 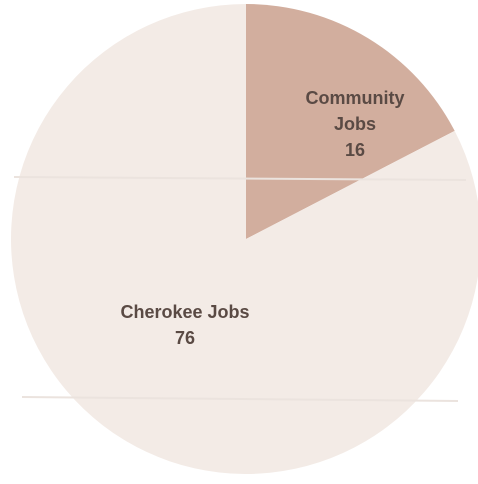 I want to click on fold-line-lower, so click(x=240, y=399).